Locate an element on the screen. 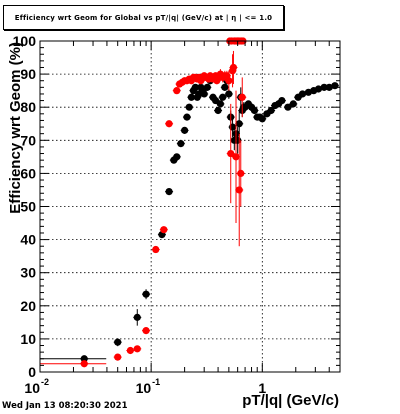 This screenshot has width=400, height=414. timestamp: Wed Jan 13 08:20:30 2021 is located at coordinates (65, 406).